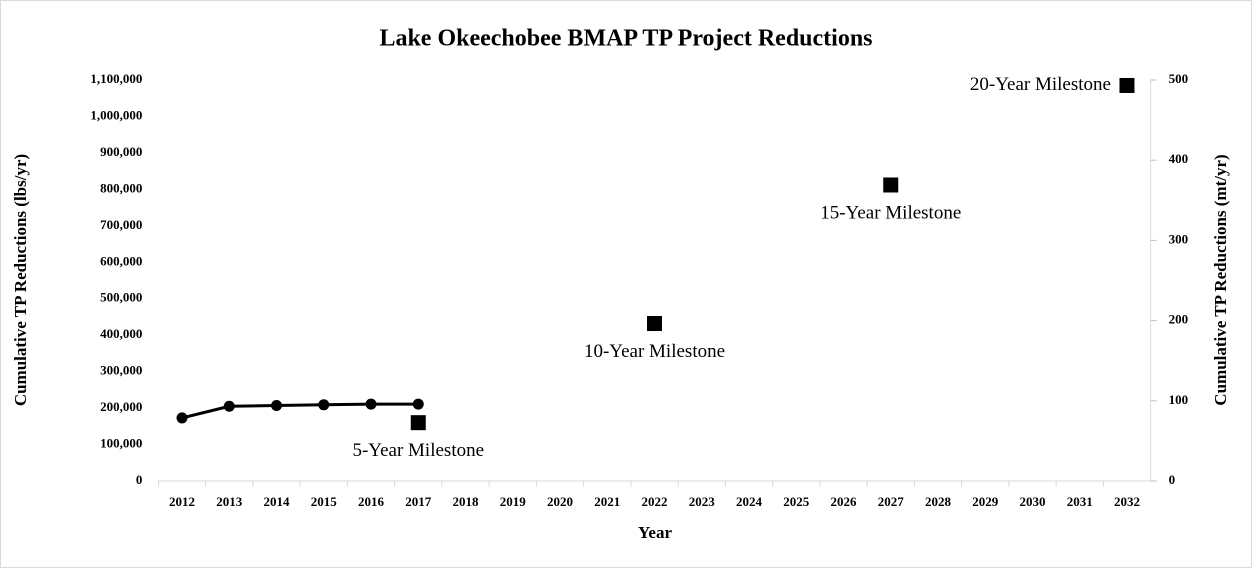  What do you see at coordinates (121, 370) in the screenshot?
I see `y-tick-label: 300,000` at bounding box center [121, 370].